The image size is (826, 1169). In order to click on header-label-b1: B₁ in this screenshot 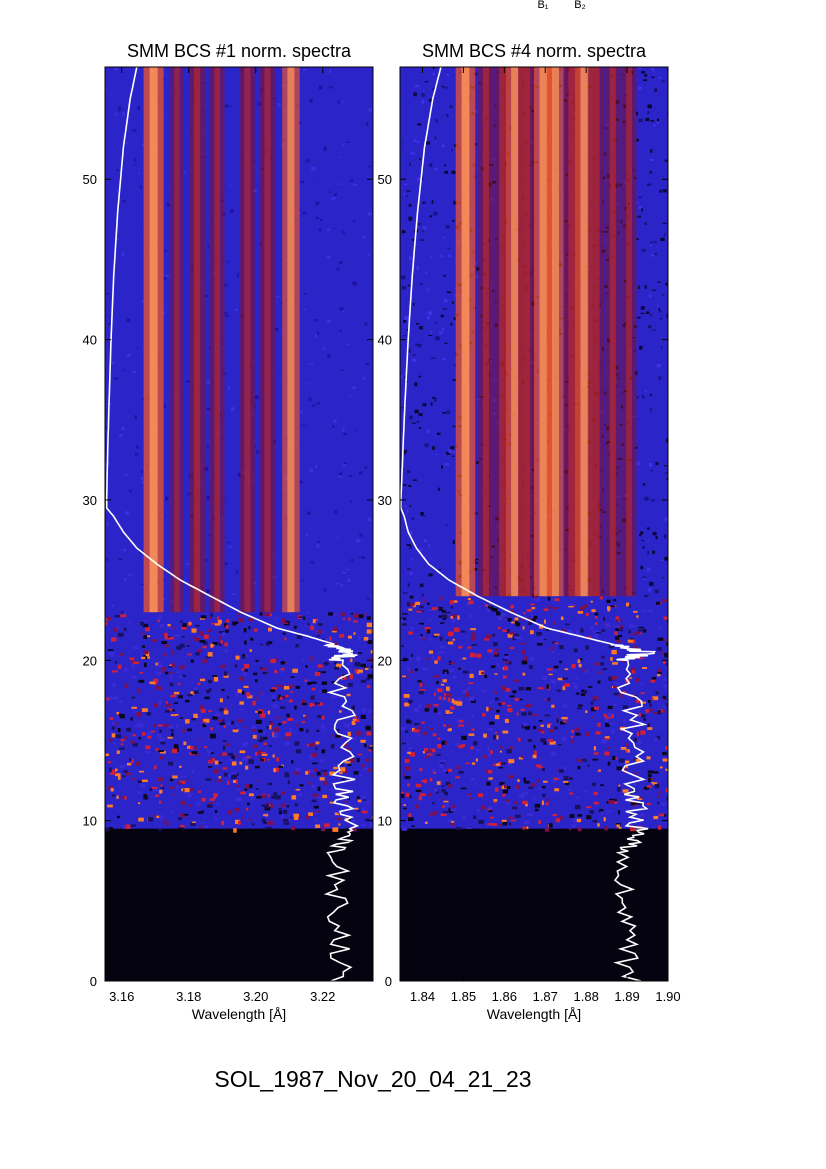, I will do `click(542, 5)`.